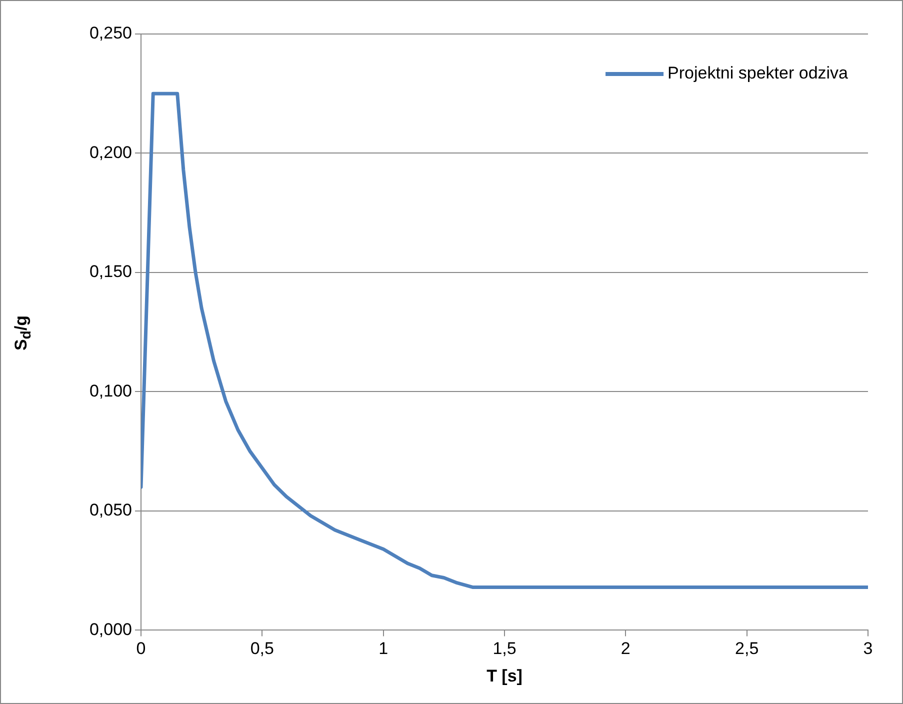 The width and height of the screenshot is (903, 704). What do you see at coordinates (747, 648) in the screenshot?
I see `x-tick-label: 2,5` at bounding box center [747, 648].